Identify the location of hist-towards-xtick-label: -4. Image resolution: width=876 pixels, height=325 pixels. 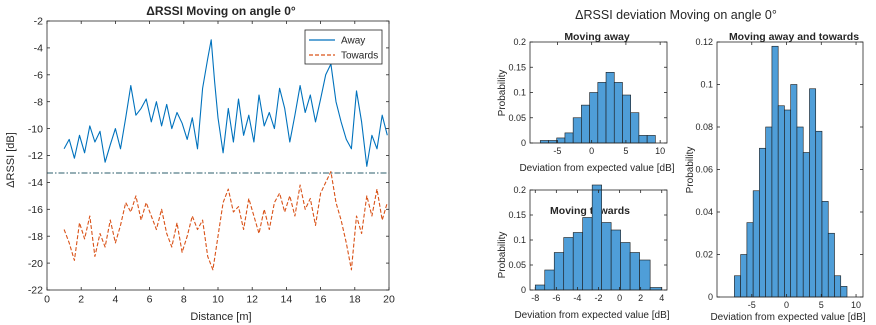
(577, 298).